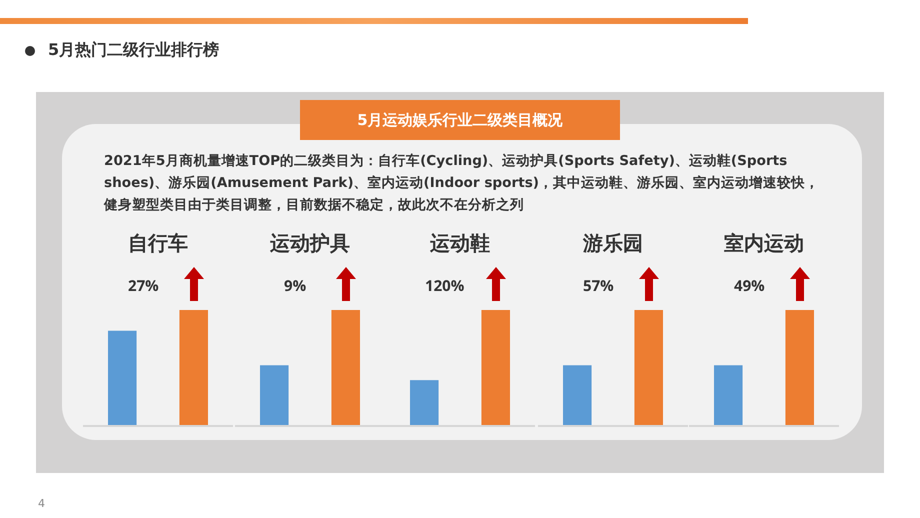 Image resolution: width=920 pixels, height=518 pixels. Describe the element at coordinates (459, 242) in the screenshot. I see `chart-title: 运动鞋` at that location.